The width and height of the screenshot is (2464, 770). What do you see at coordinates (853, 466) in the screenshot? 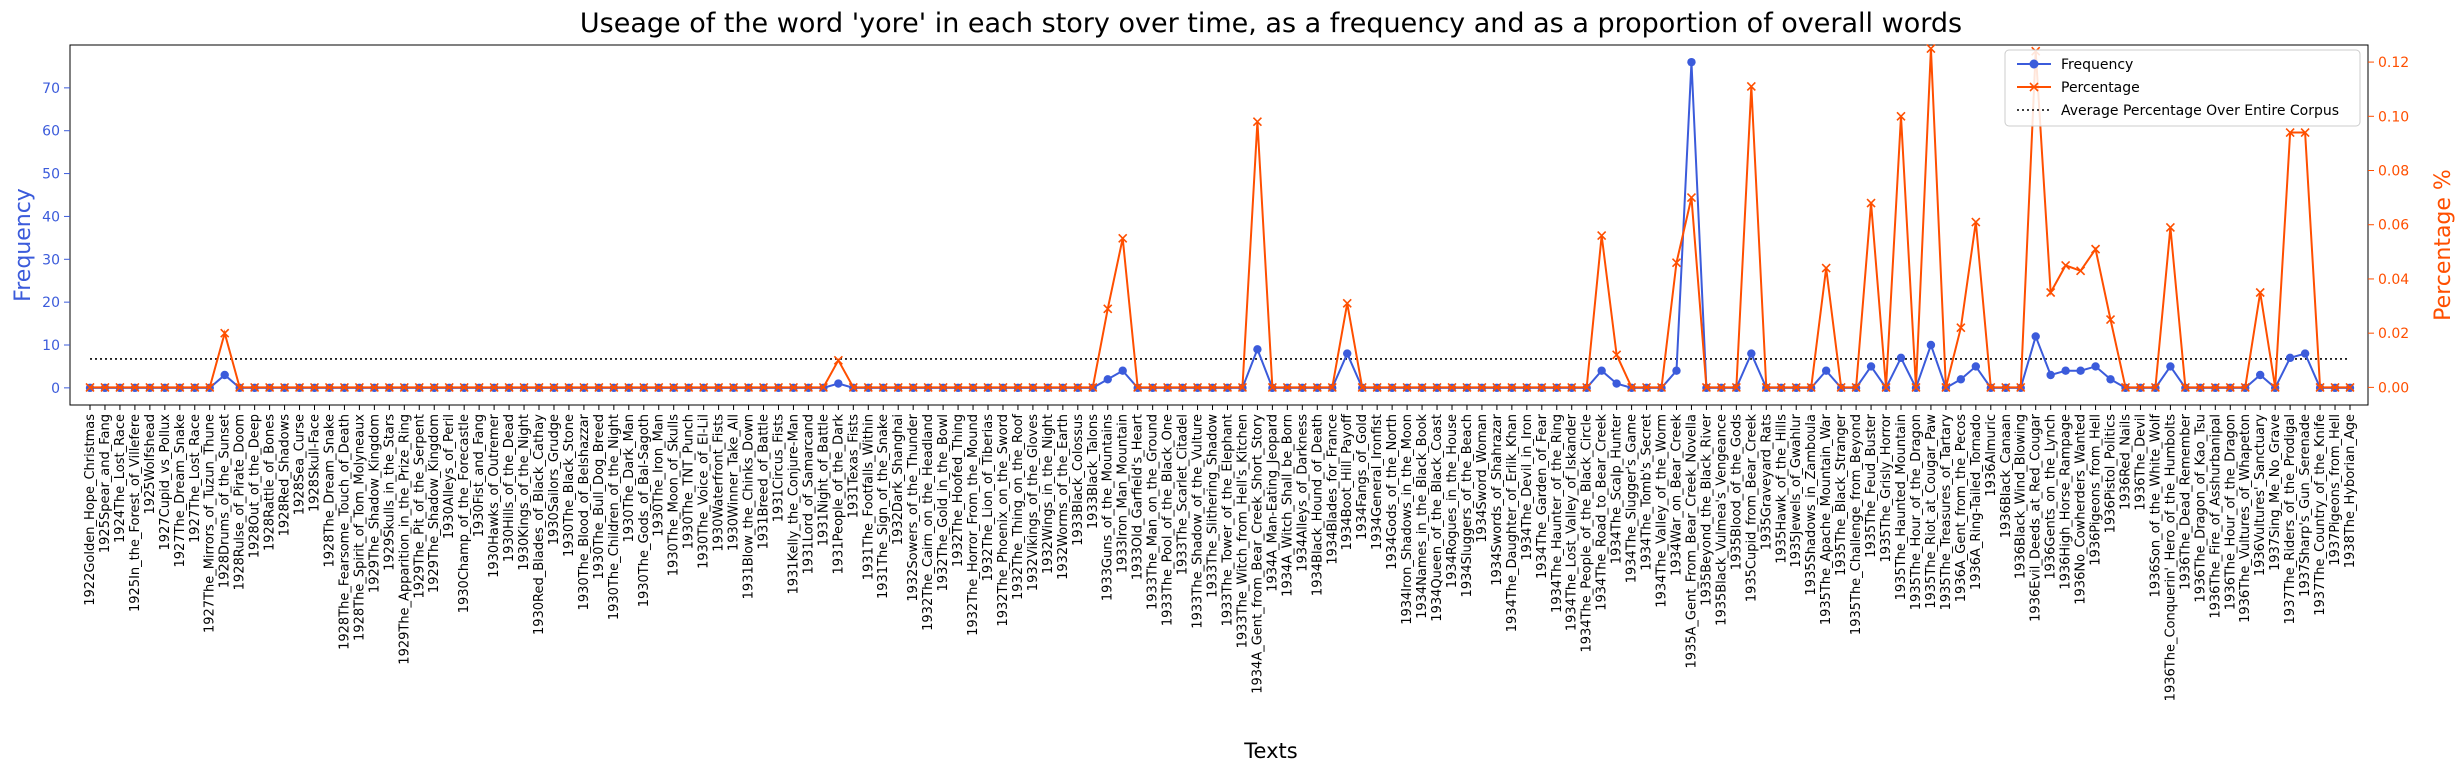
I see `x-tick-label: 1931Texas_Fists` at bounding box center [853, 466].